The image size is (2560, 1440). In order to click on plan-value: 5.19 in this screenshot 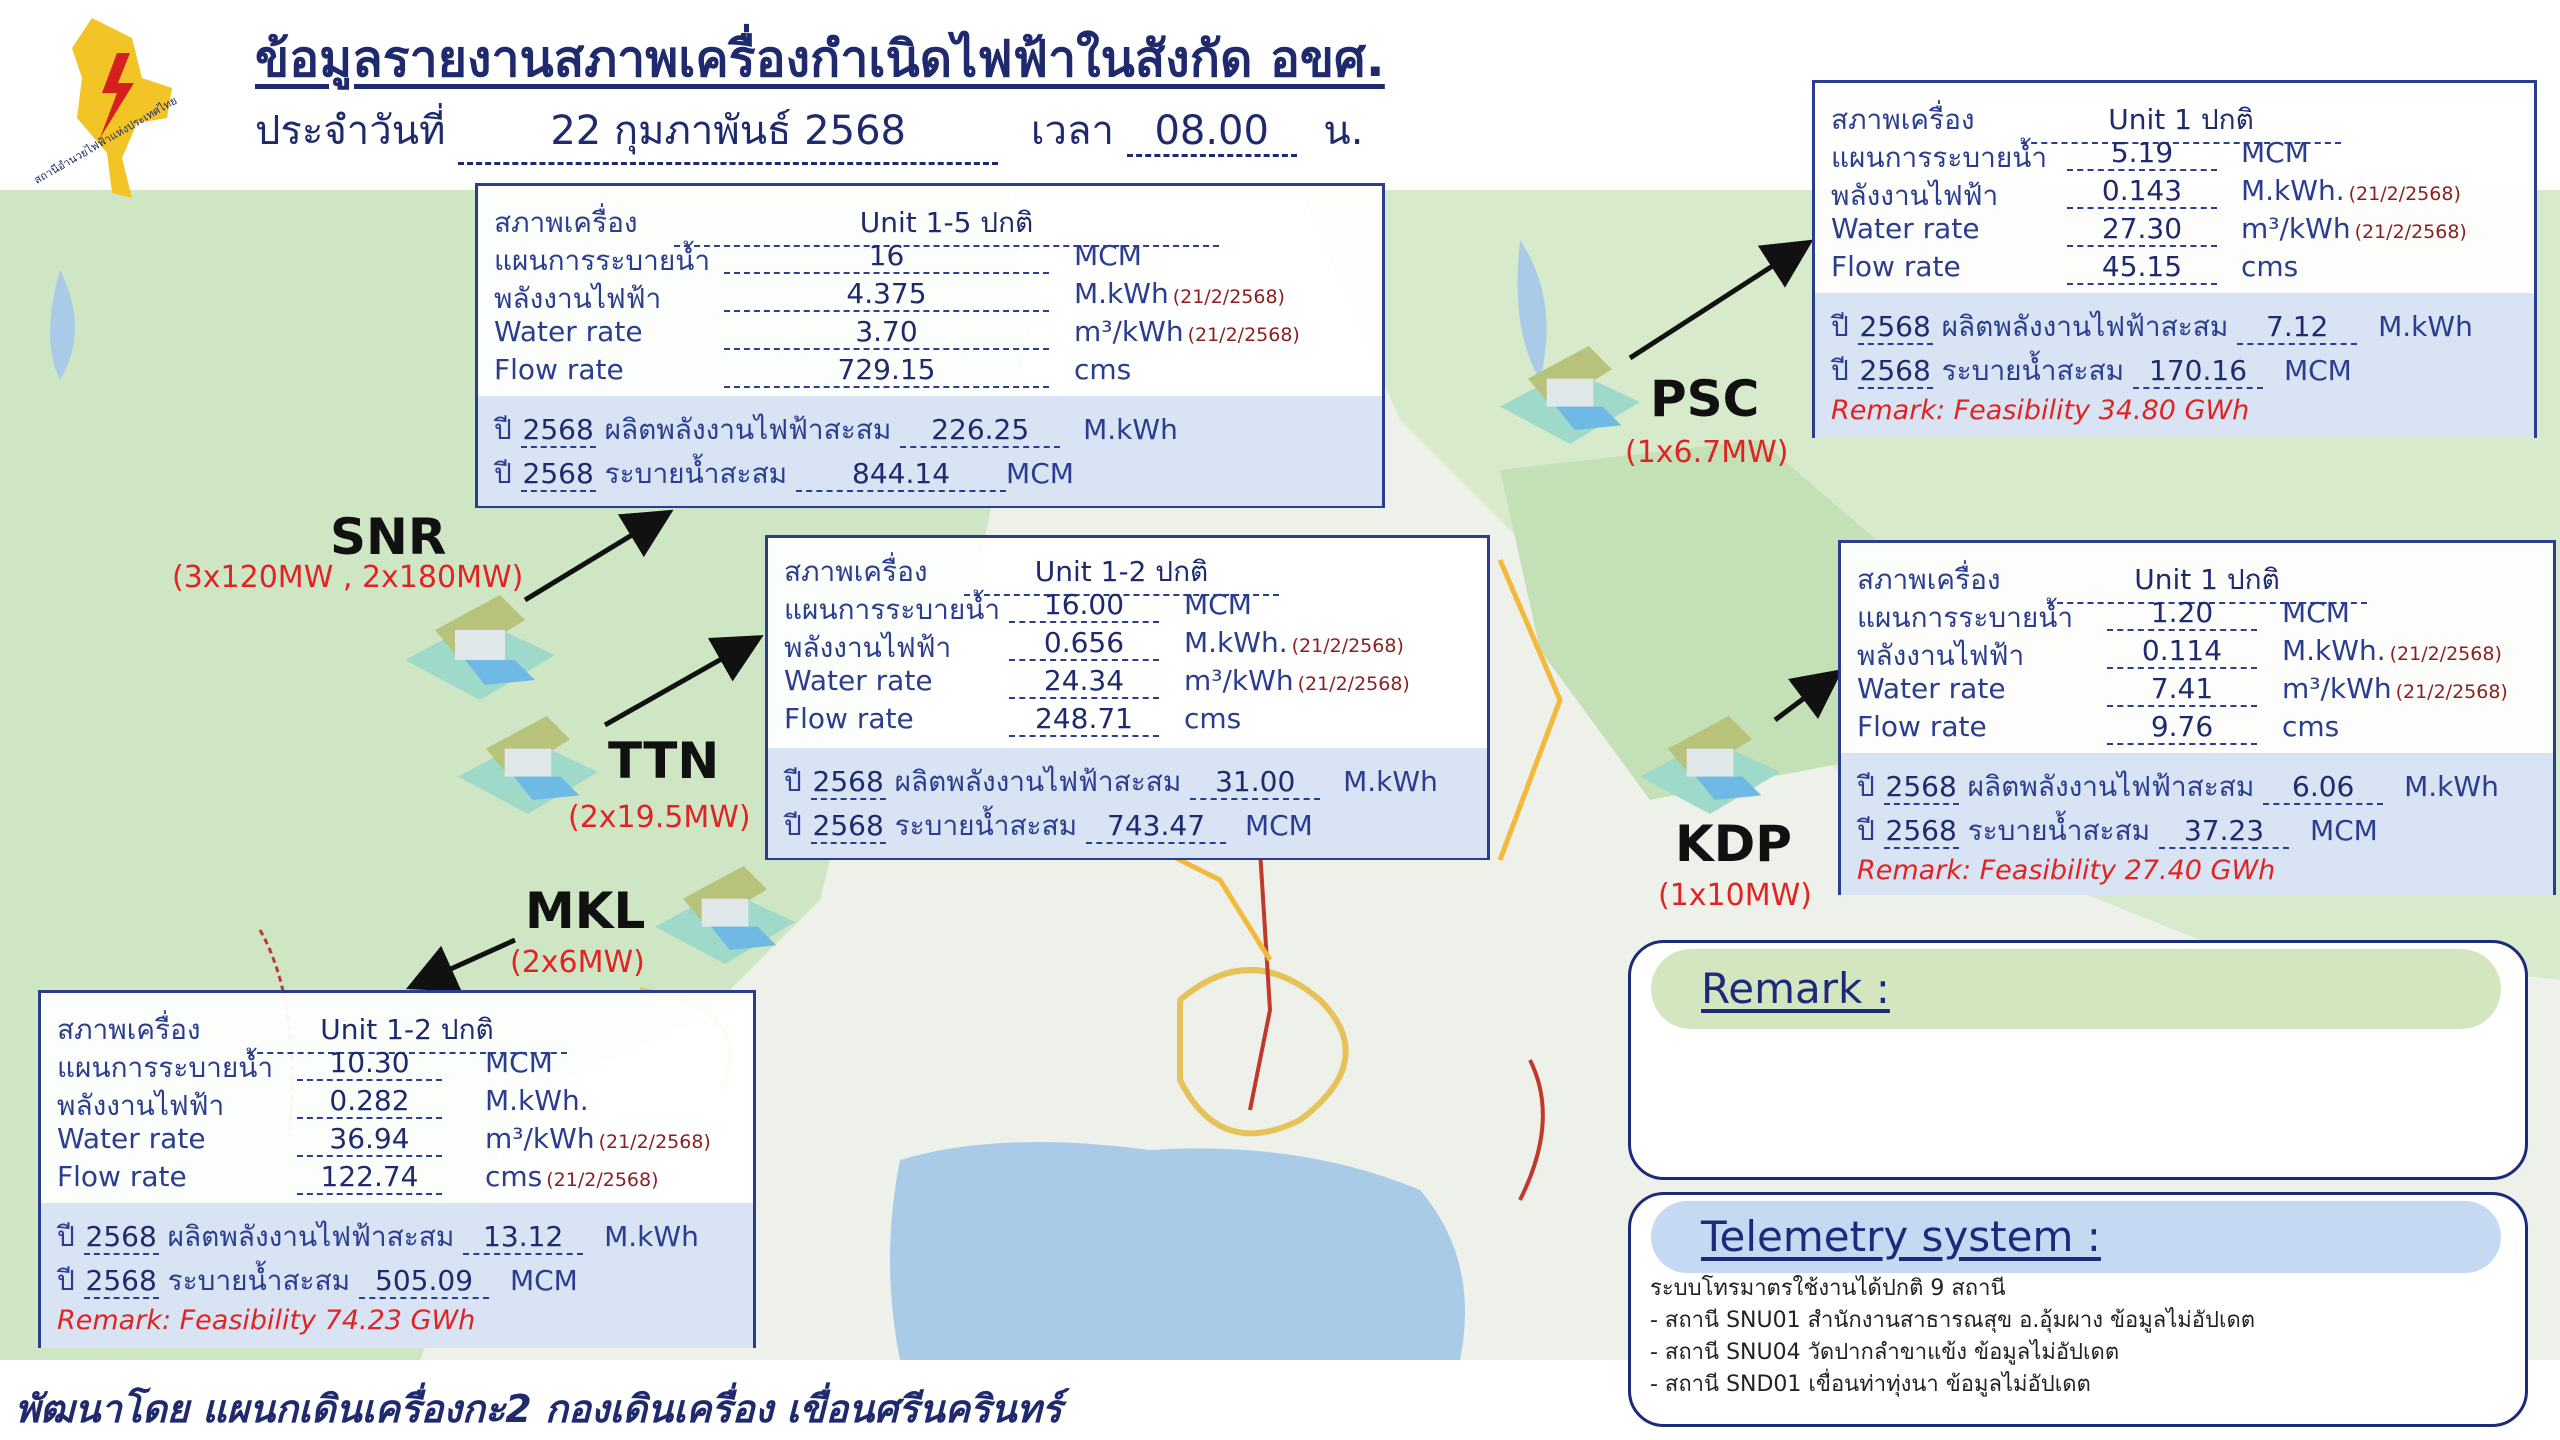, I will do `click(2142, 153)`.